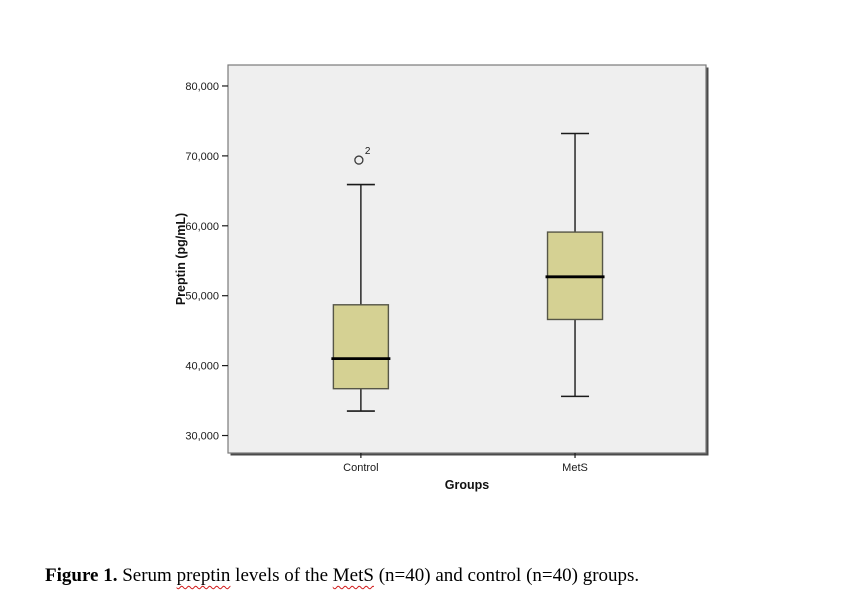 This screenshot has height=596, width=856. What do you see at coordinates (353, 575) in the screenshot?
I see `caption-text-part: MetS` at bounding box center [353, 575].